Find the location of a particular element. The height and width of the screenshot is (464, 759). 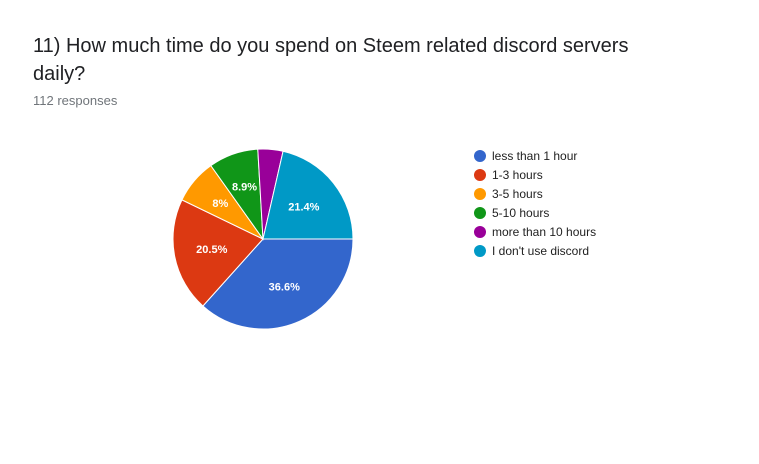

slice-label-4: 8.9% is located at coordinates (244, 187).